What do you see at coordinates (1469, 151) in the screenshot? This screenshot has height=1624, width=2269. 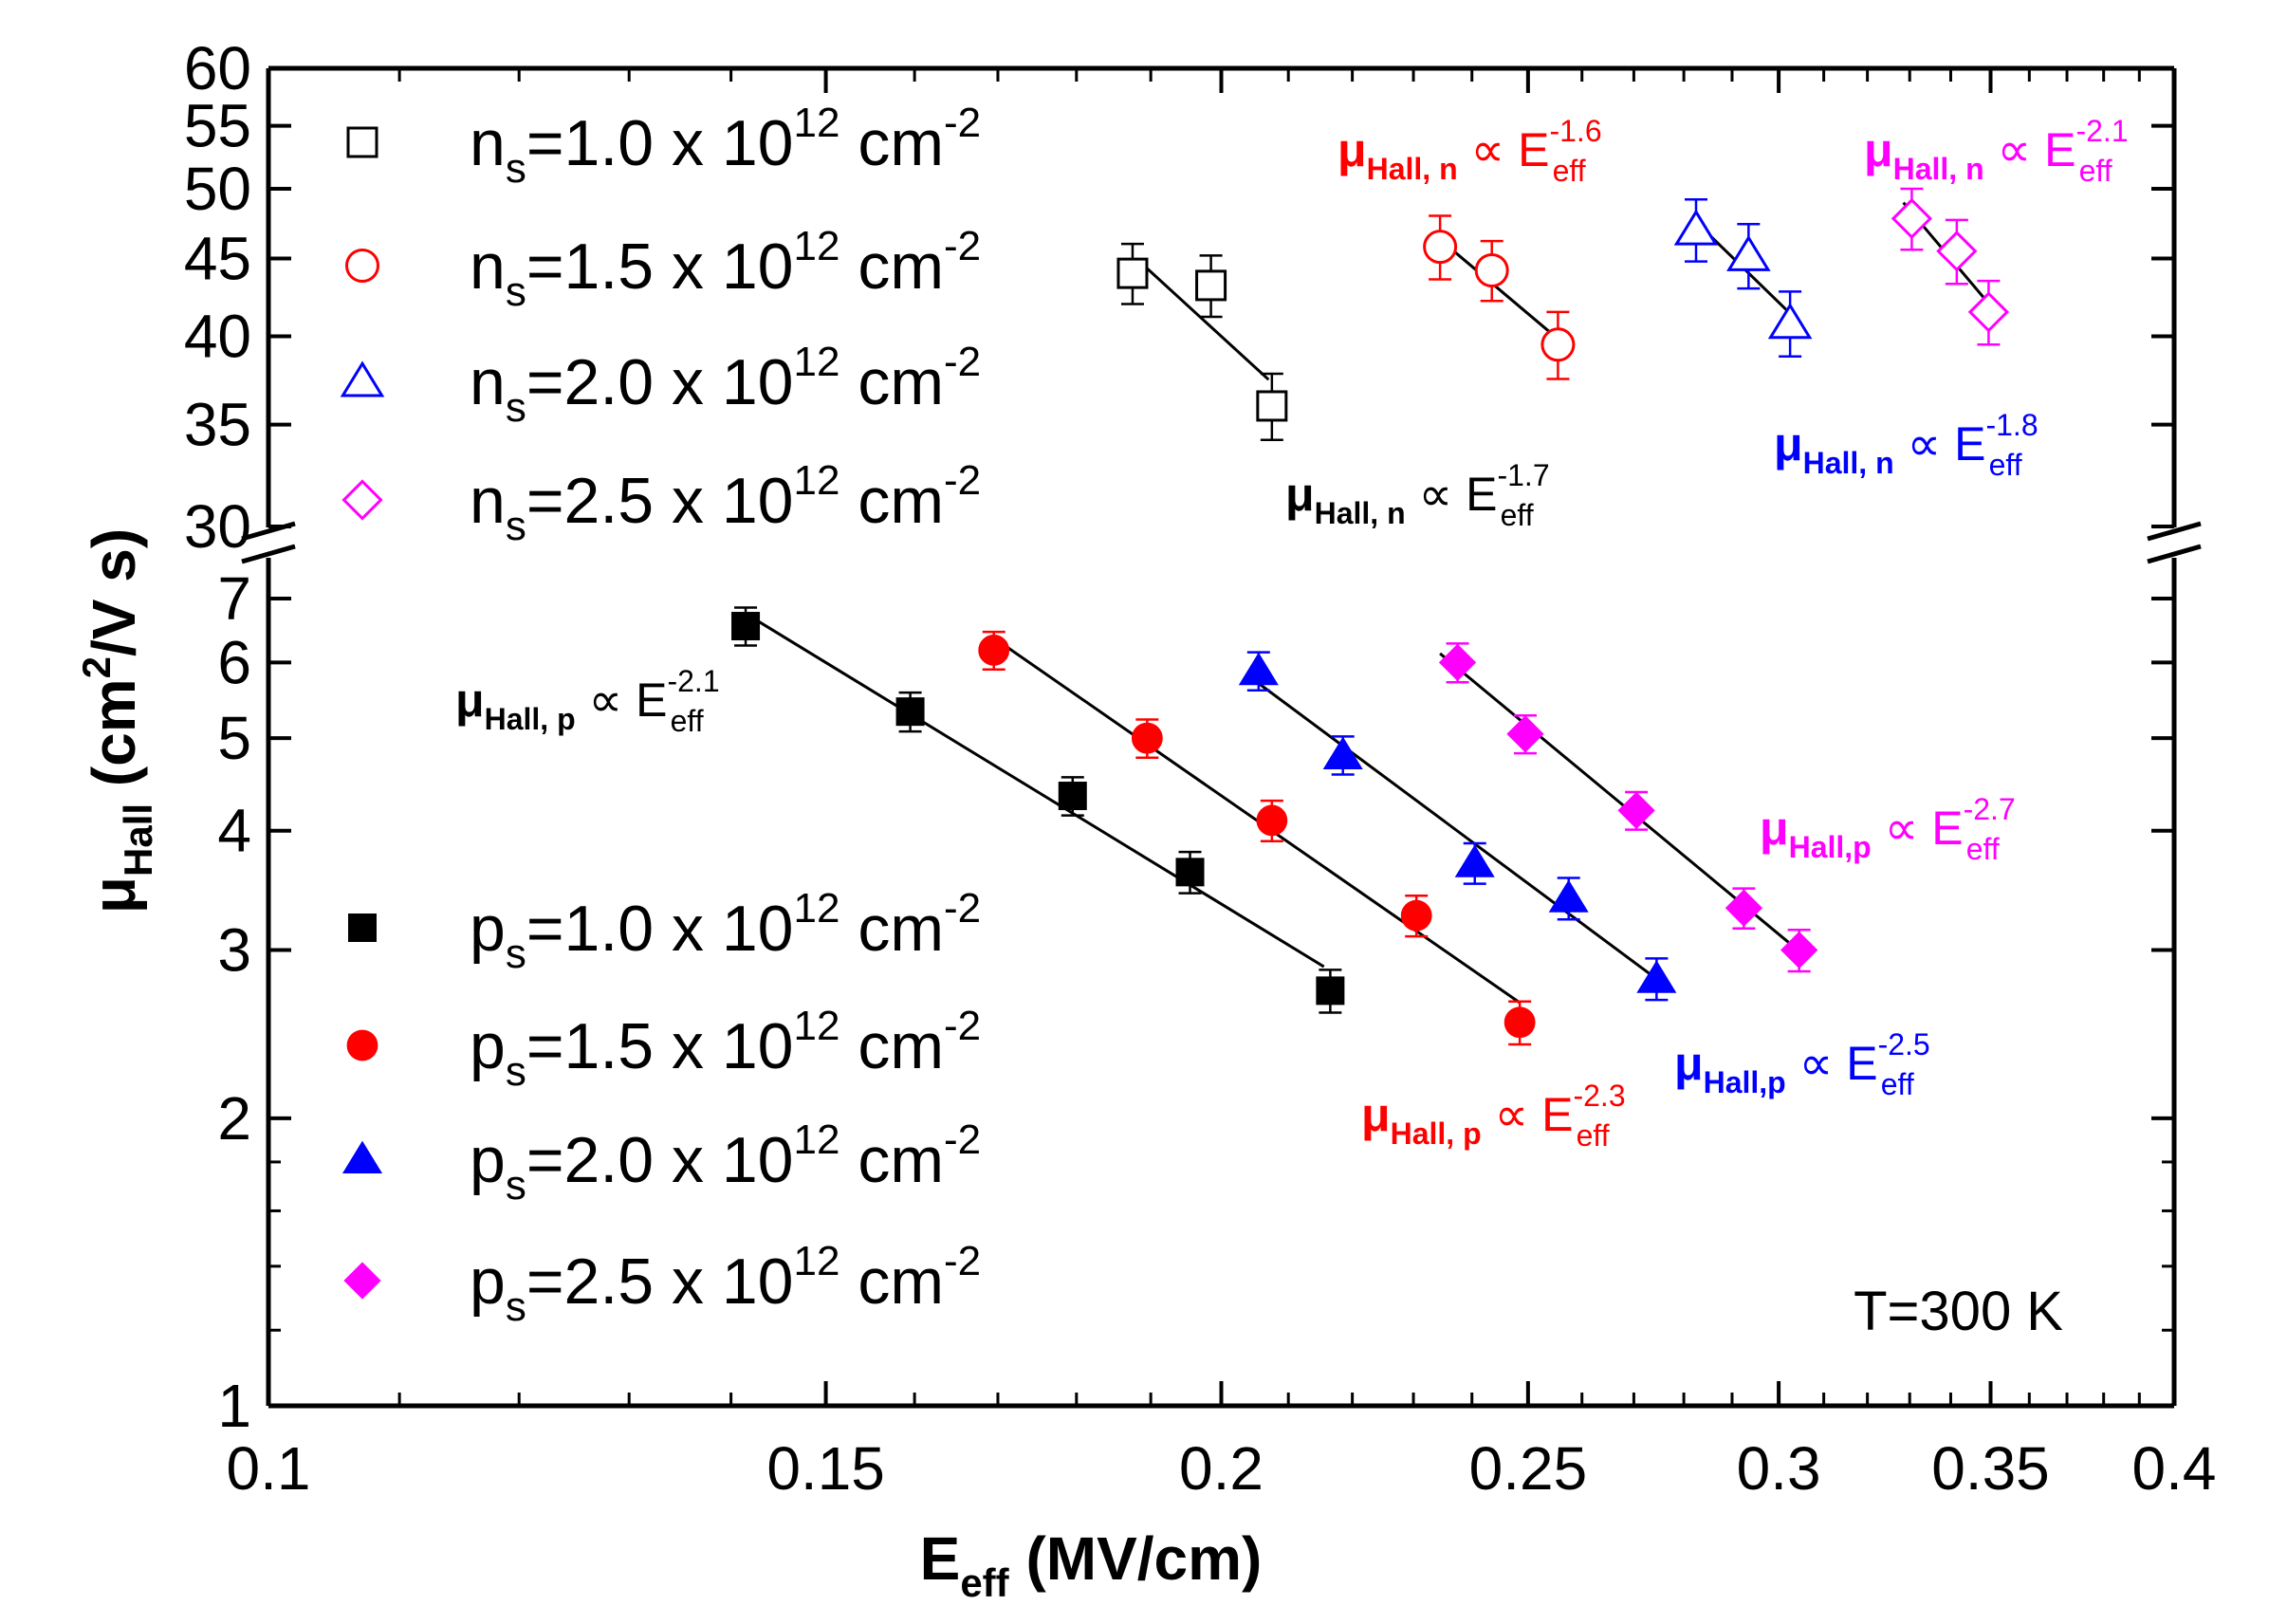 I see `fit-annotation-label: μHall, n ∝ E-1.6 eff` at bounding box center [1469, 151].